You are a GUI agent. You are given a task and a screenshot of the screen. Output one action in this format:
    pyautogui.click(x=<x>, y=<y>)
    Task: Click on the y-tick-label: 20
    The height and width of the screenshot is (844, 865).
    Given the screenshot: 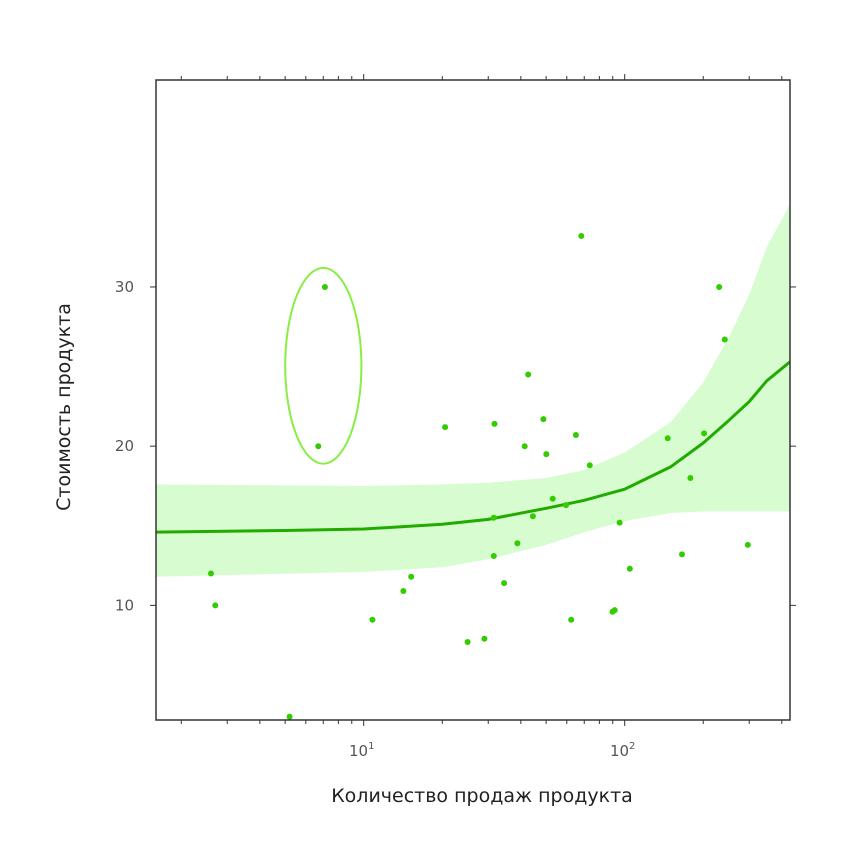 What is the action you would take?
    pyautogui.click(x=124, y=446)
    